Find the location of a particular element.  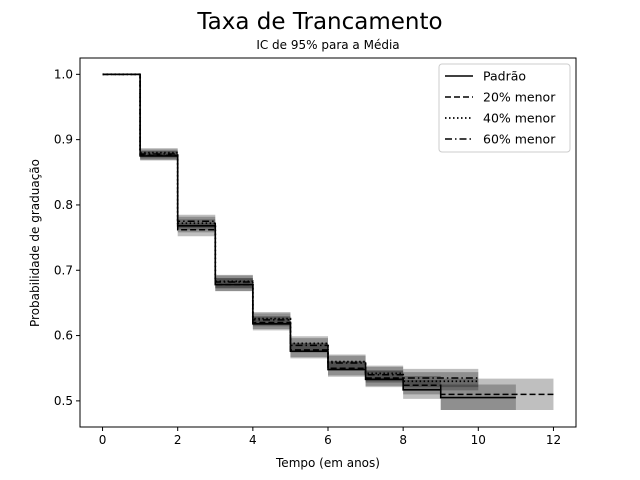

legend-frame is located at coordinates (504, 108).